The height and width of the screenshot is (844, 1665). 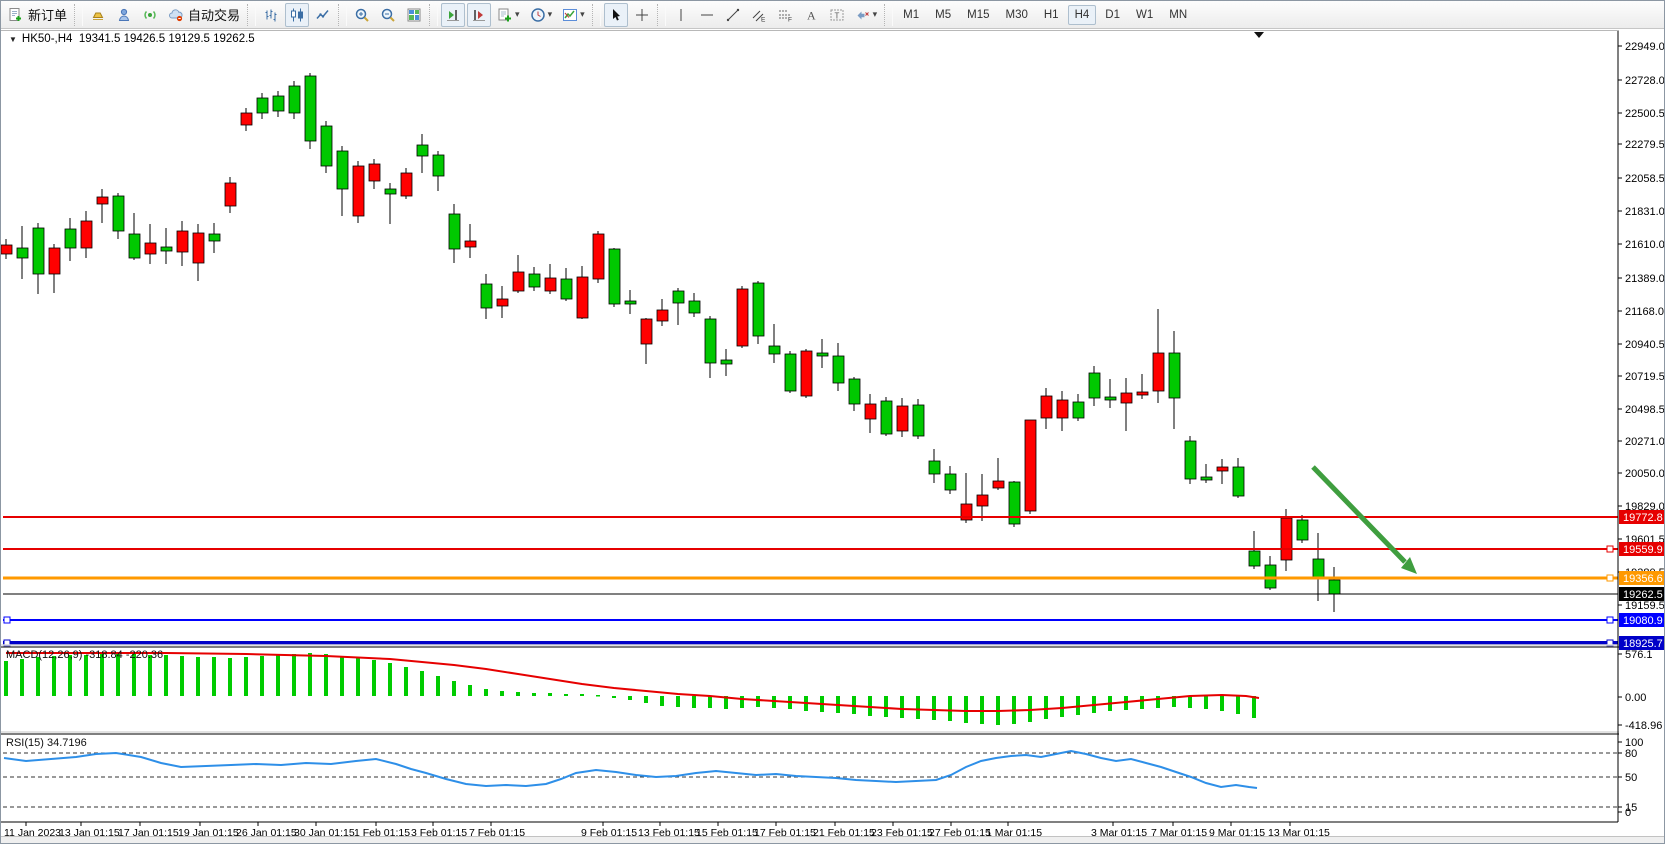 I want to click on channel-button: E, so click(x=759, y=15).